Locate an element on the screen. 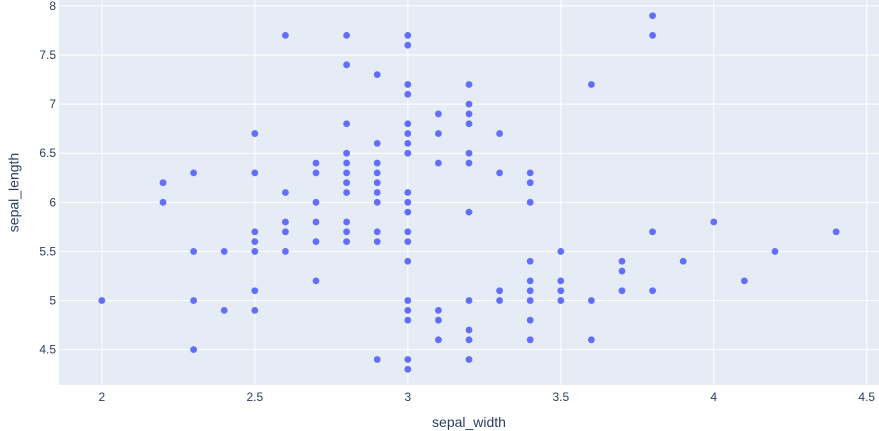 The image size is (879, 431). y-axis-title: sepal_length is located at coordinates (14, 192).